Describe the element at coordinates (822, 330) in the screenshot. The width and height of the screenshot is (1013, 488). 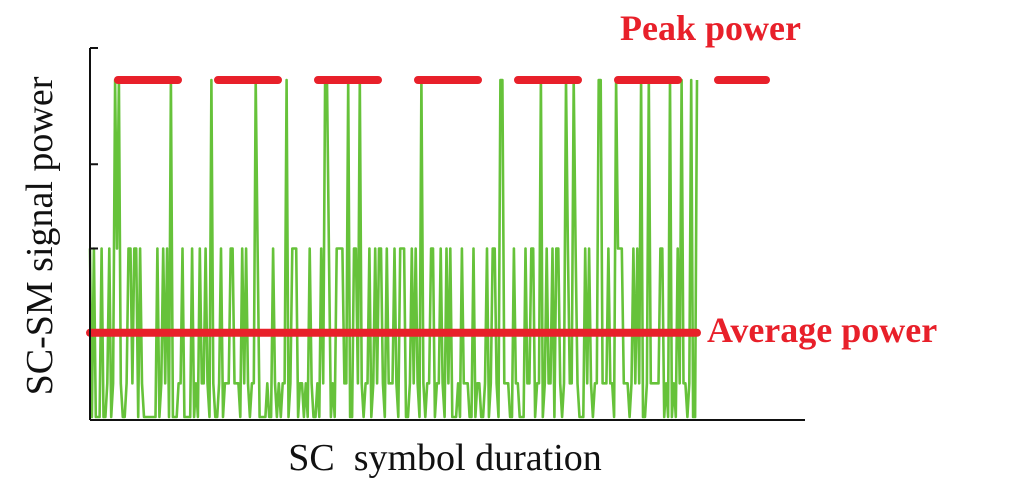
I see `average-power-label: Average power` at that location.